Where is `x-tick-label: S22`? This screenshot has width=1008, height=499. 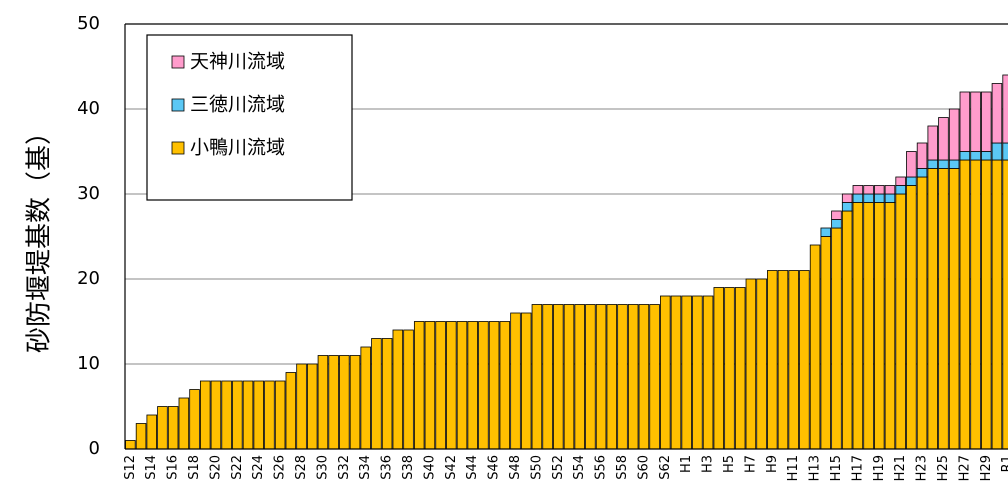 x-tick-label: S22 is located at coordinates (237, 467).